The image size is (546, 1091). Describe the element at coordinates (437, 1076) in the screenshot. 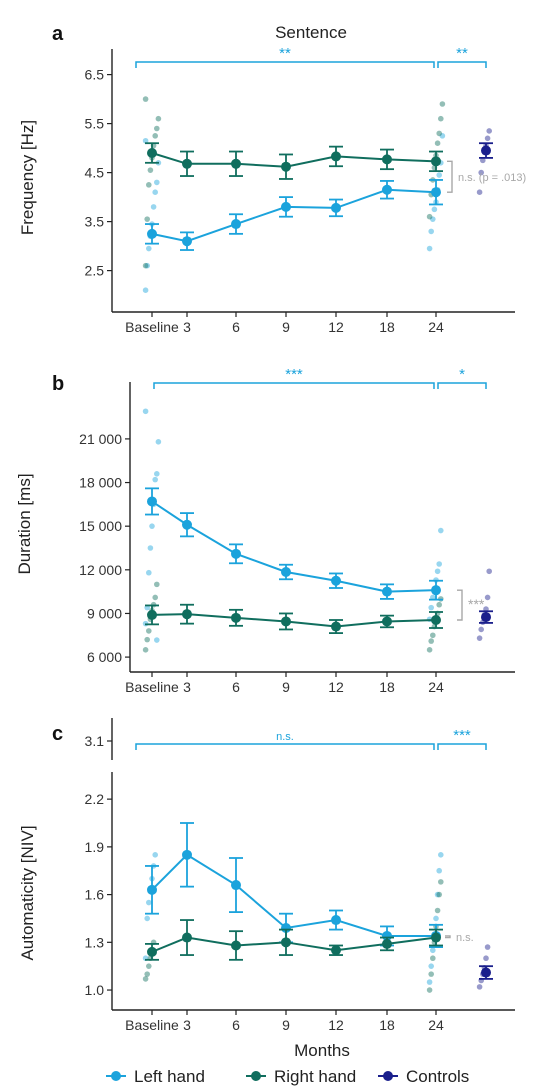

I see `legend-label-controls: Controls` at that location.